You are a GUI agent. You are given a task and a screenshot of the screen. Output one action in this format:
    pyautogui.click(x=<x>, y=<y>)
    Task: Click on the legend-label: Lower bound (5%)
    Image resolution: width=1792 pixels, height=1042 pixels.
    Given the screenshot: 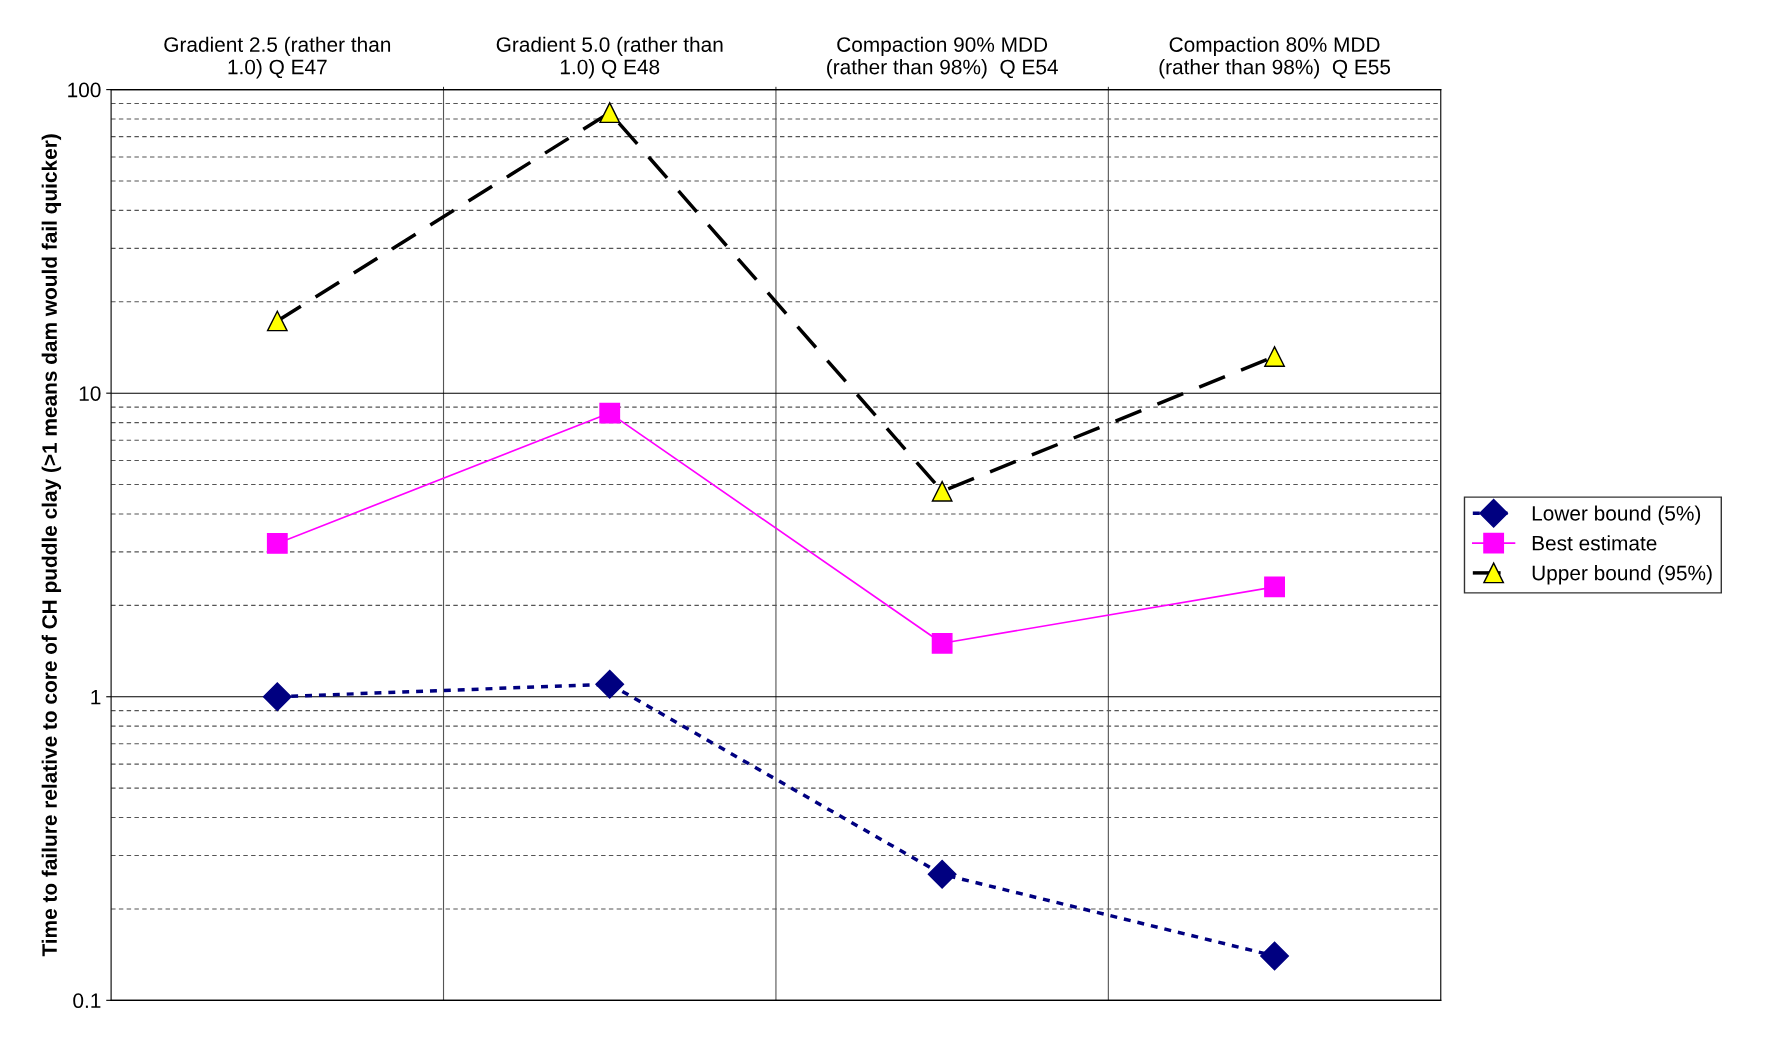 What is the action you would take?
    pyautogui.click(x=1616, y=515)
    